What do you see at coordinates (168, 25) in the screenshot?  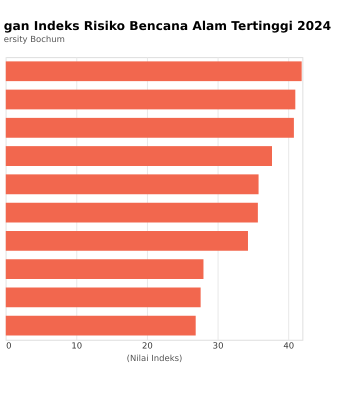 I see `chart-title: gan Indeks Risiko Bencana Alam Tertinggi 2024` at bounding box center [168, 25].